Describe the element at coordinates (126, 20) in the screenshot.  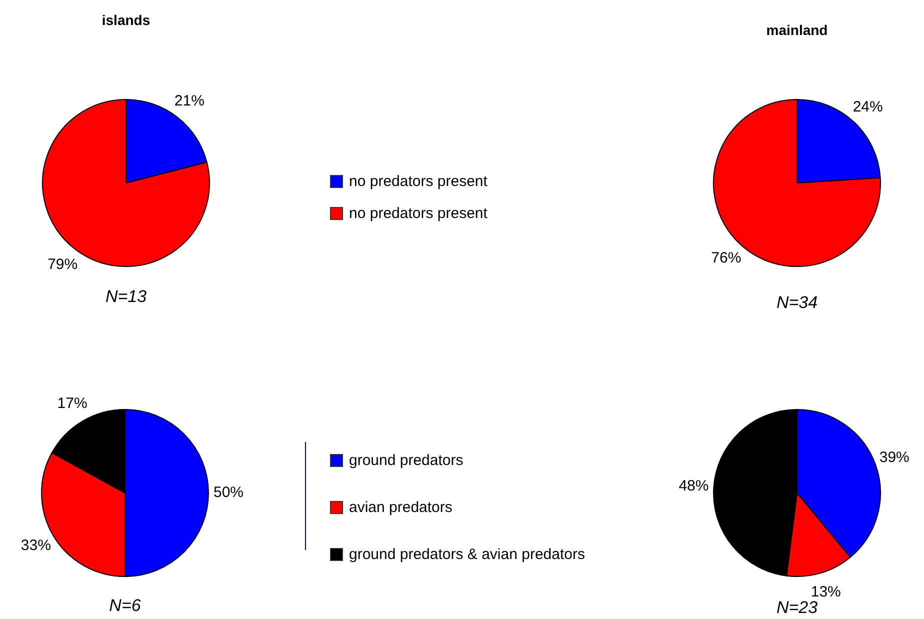
I see `chart-title: islands` at that location.